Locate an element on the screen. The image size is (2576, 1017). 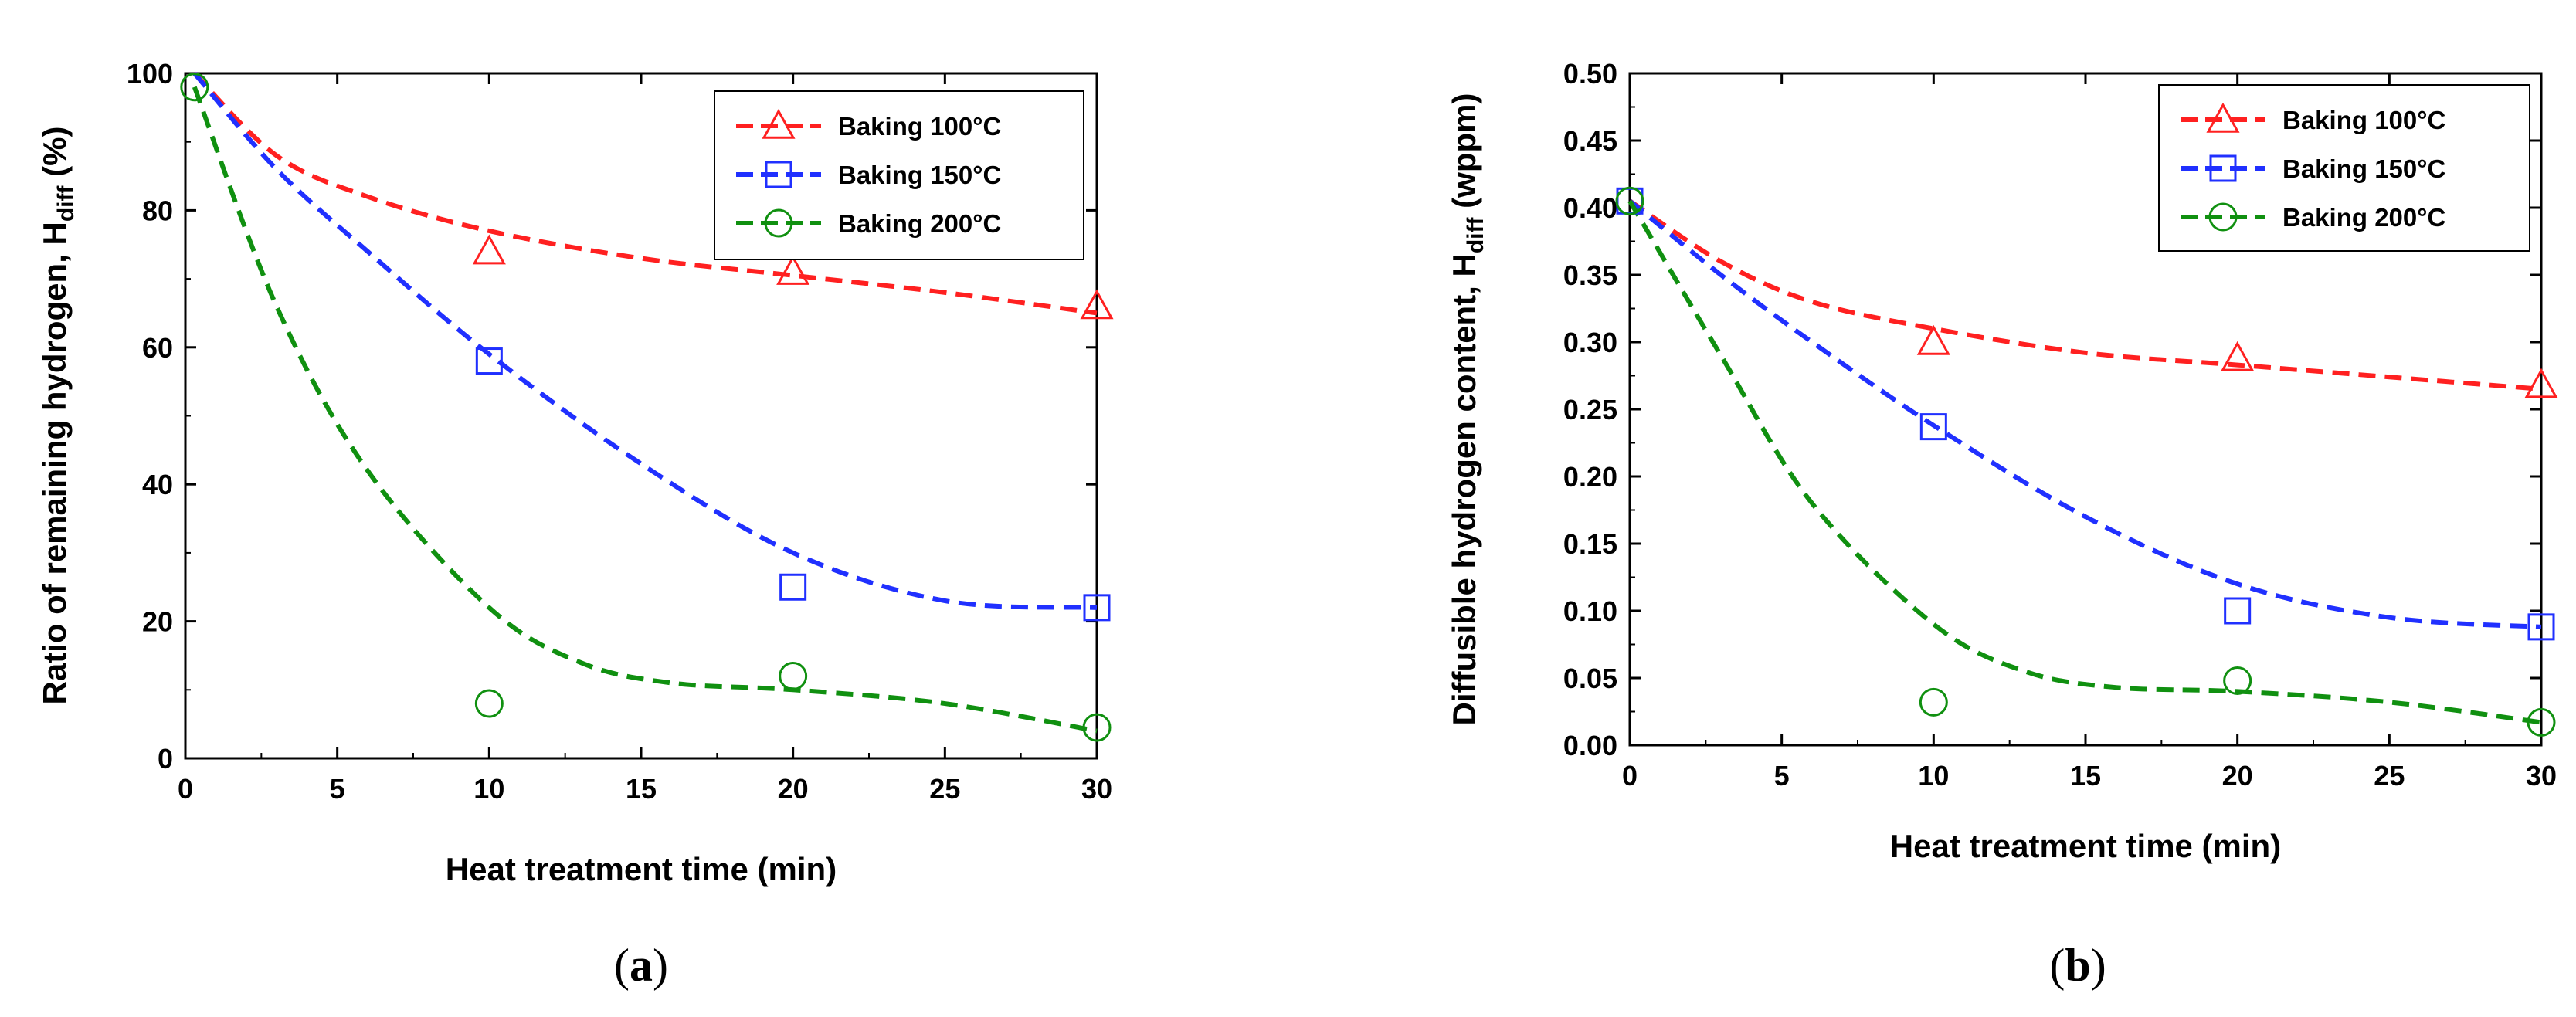
panel-a-y-tick-label: 20 is located at coordinates (157, 622).